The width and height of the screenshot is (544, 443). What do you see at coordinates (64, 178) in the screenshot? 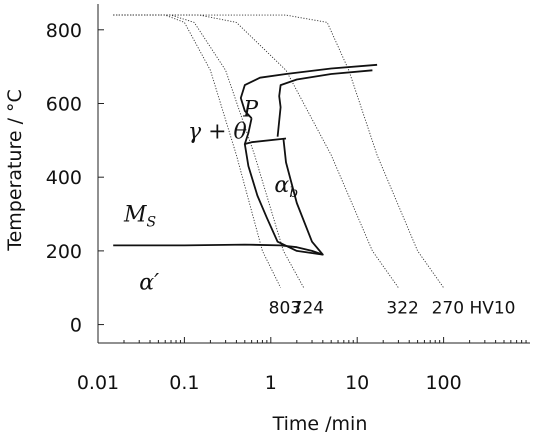
I see `y-tick-label: 400` at bounding box center [64, 178].